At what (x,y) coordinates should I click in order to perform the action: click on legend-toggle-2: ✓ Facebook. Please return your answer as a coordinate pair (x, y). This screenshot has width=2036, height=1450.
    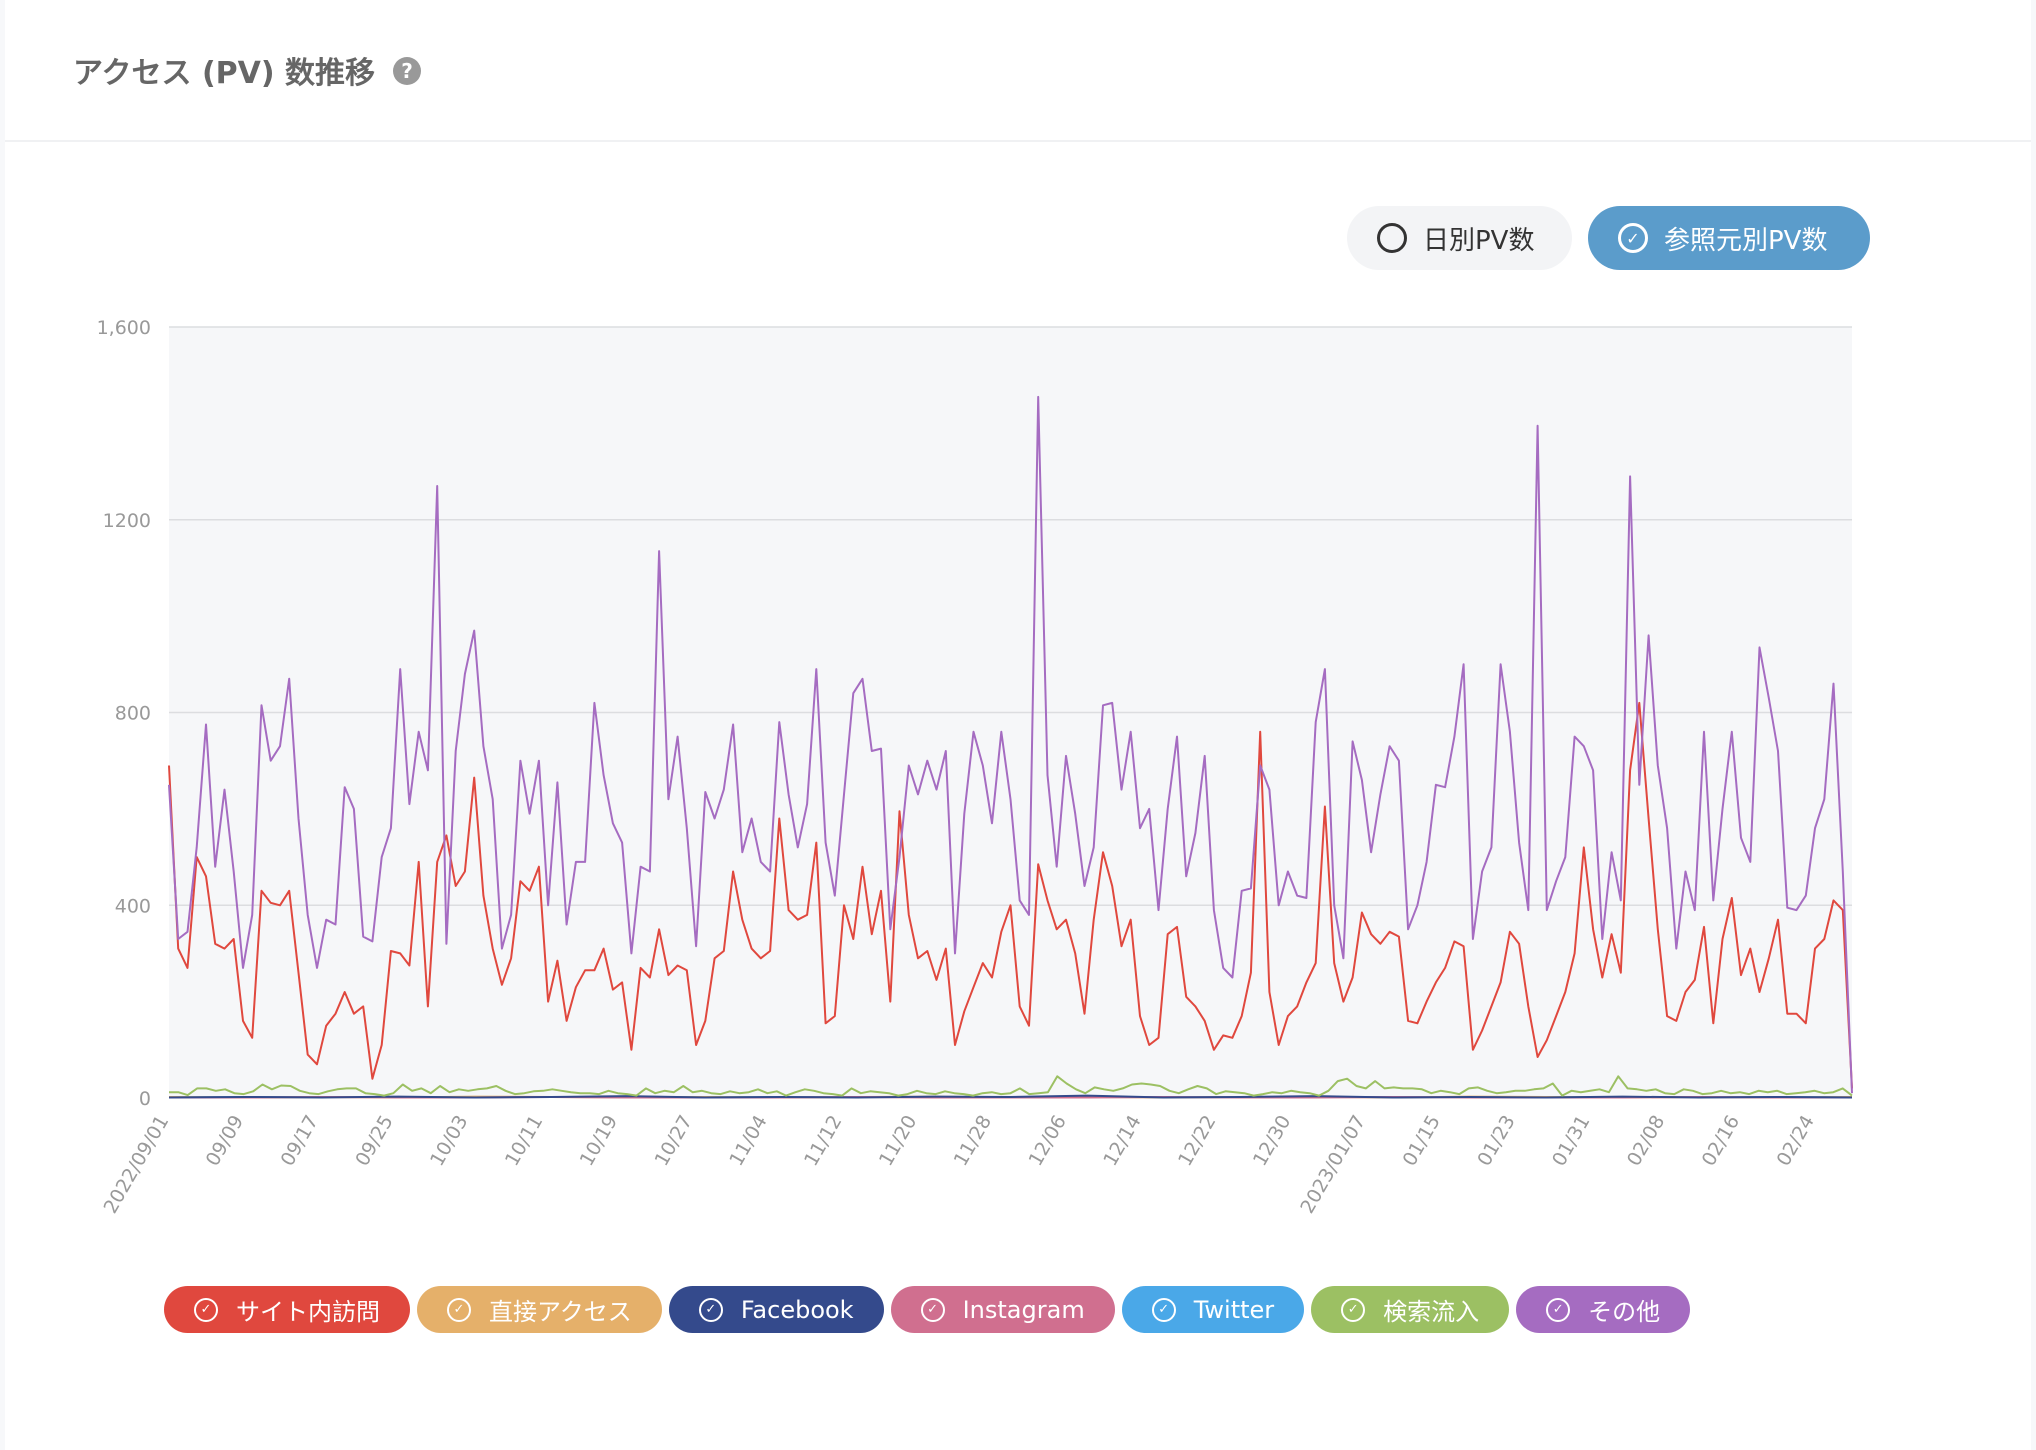
    Looking at the image, I should click on (776, 1309).